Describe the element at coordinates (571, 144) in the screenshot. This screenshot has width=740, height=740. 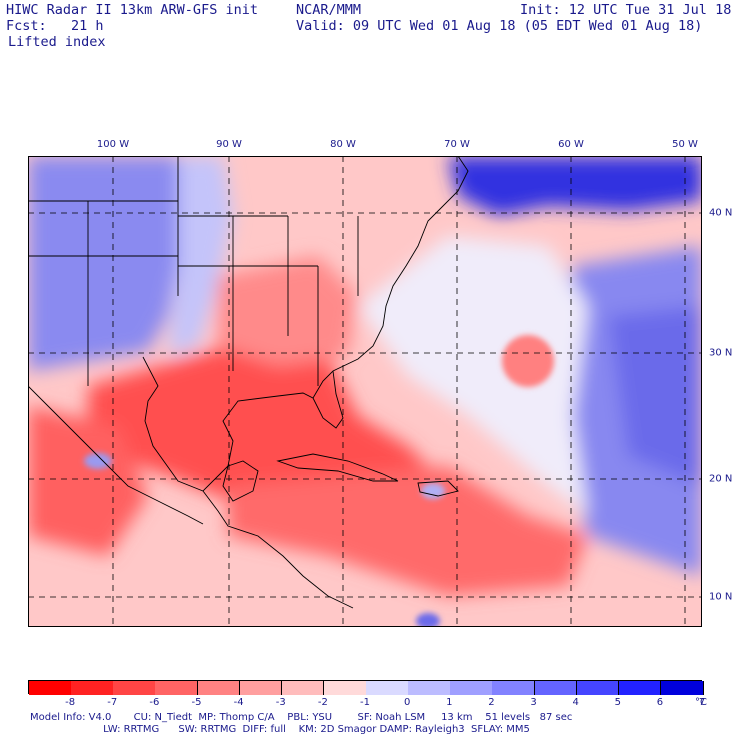
I see `lon-label-60w: 60 W` at that location.